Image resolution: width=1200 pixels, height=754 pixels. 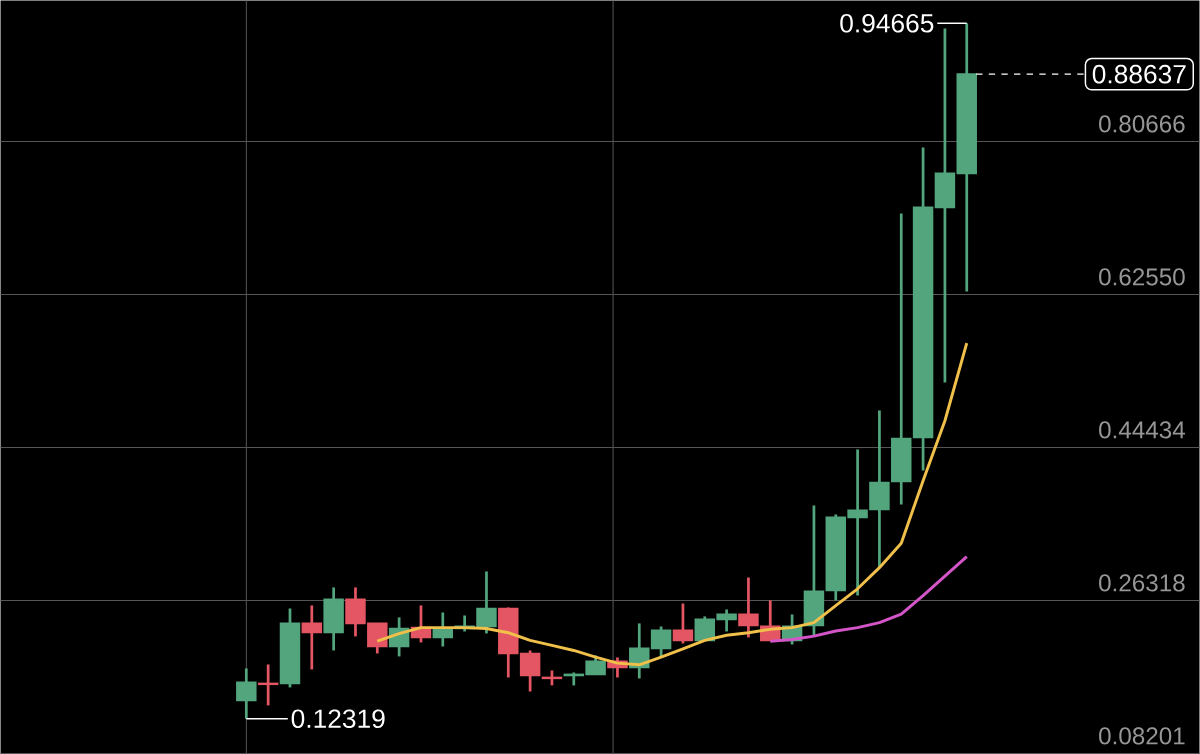 What do you see at coordinates (1142, 736) in the screenshot?
I see `y-tick-label: 0.08201` at bounding box center [1142, 736].